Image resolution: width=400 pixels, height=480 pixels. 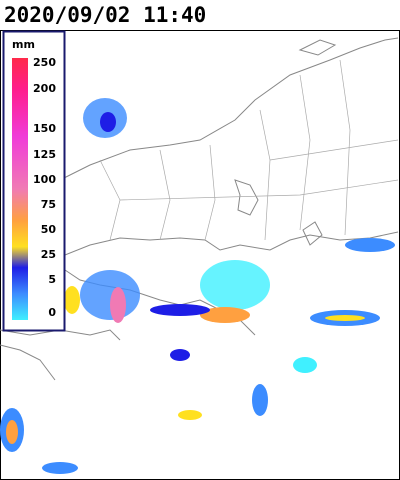 What do you see at coordinates (48, 254) in the screenshot?
I see `legend-label: 25` at bounding box center [48, 254].